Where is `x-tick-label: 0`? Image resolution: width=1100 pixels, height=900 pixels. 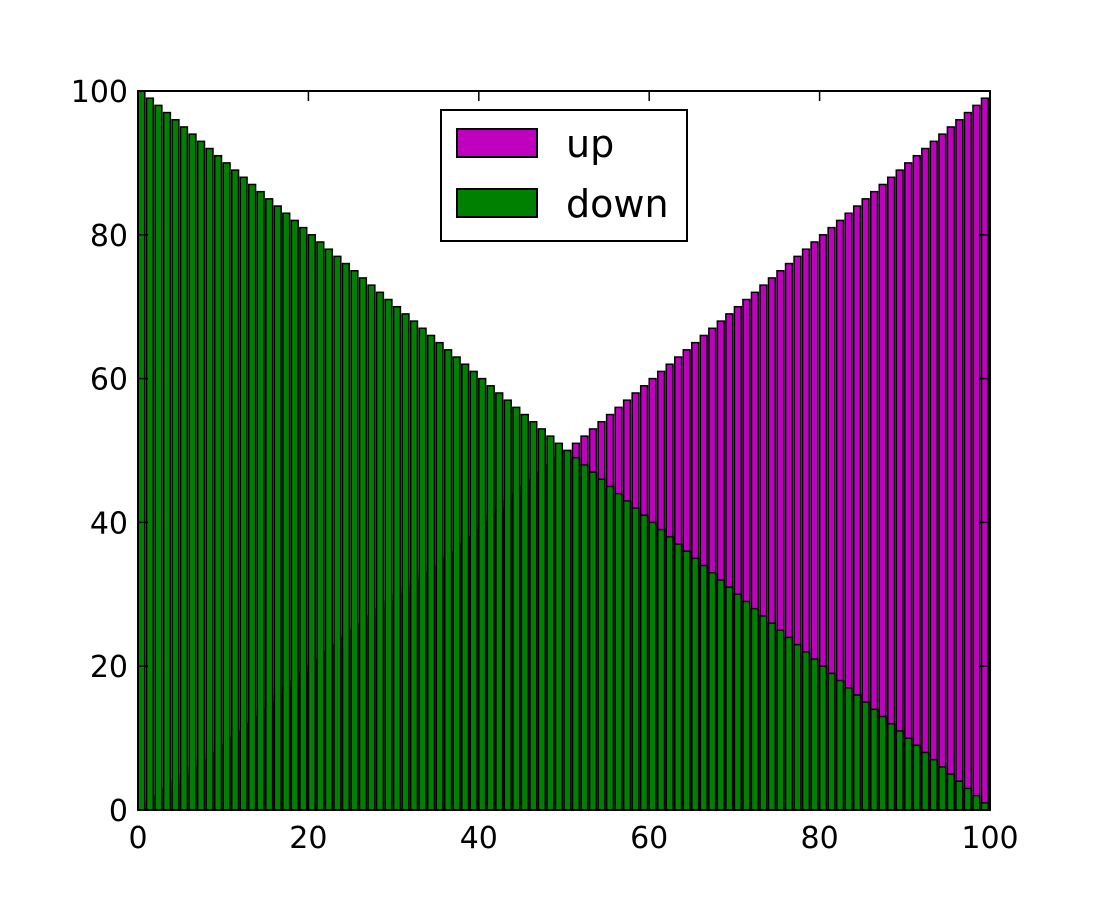
x-tick-label: 0 is located at coordinates (137, 838).